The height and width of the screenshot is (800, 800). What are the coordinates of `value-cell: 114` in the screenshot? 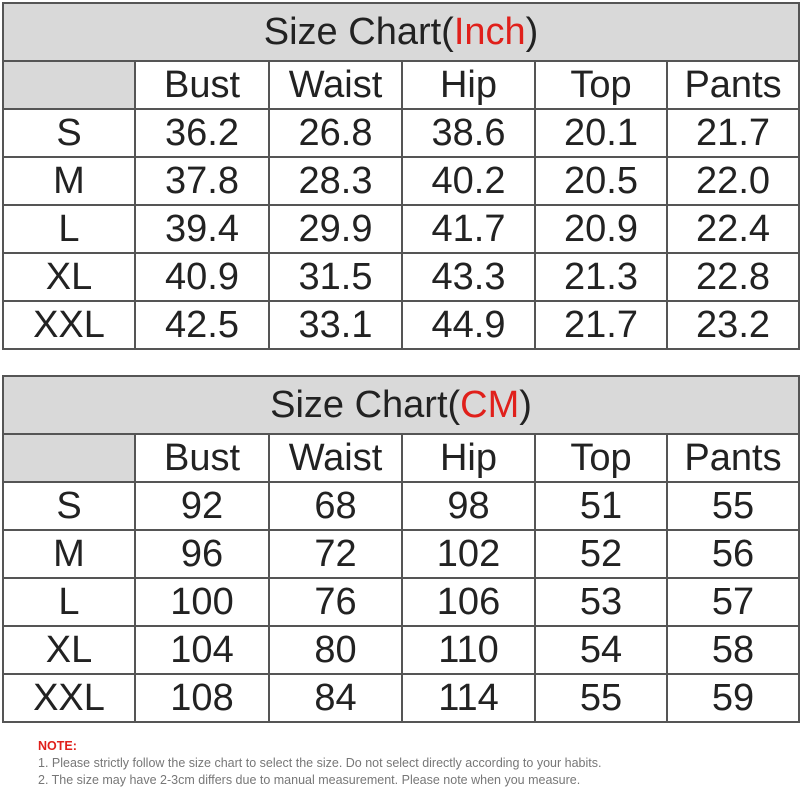 It's located at (468, 698).